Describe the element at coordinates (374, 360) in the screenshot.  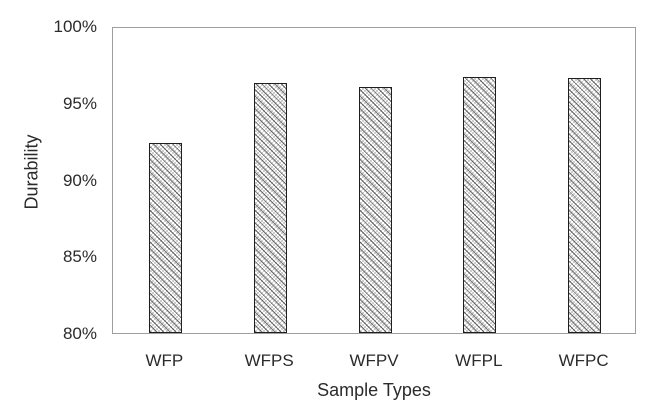
I see `x-category-label: WFPV` at that location.